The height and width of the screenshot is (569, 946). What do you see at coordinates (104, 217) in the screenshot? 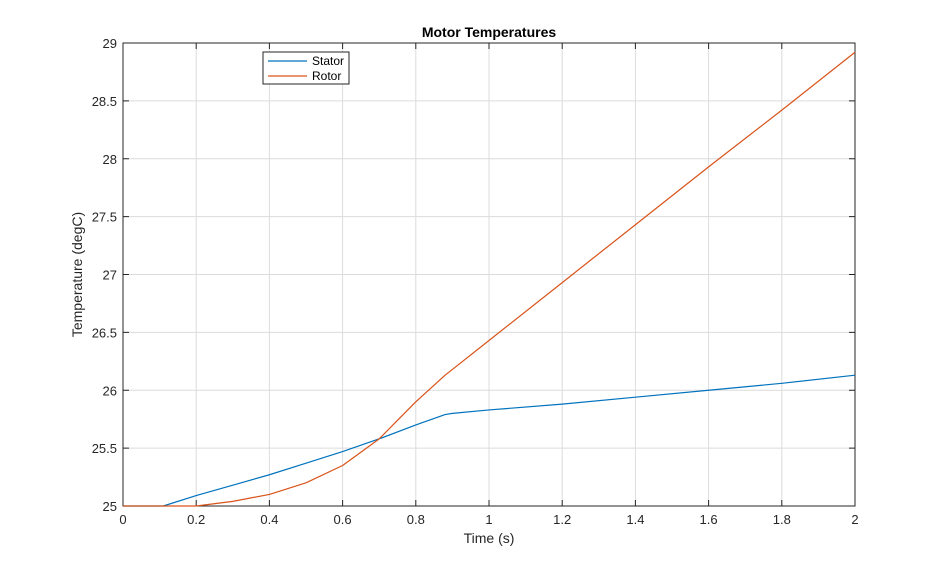
I see `y-tick-label: 27.5` at bounding box center [104, 217].